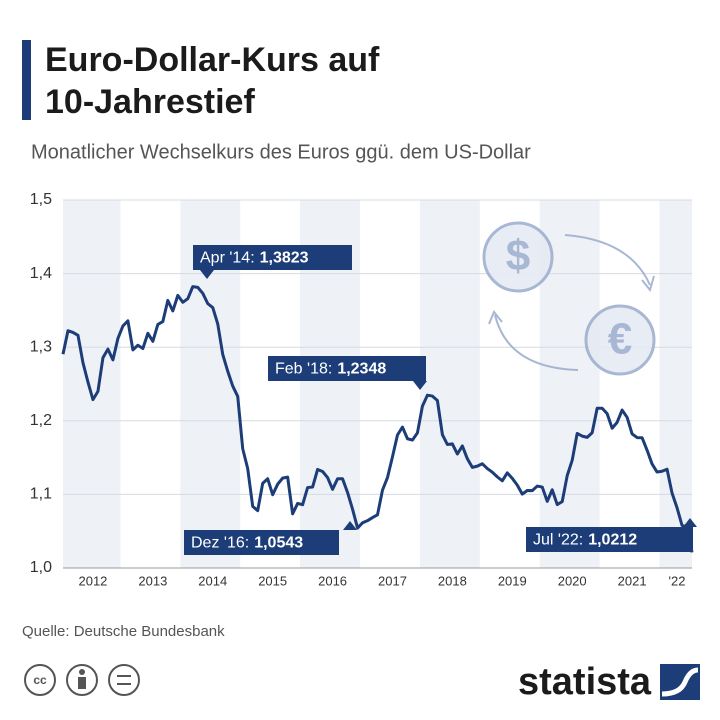 The image size is (720, 720). I want to click on annotation-value: 1,2348, so click(361, 369).